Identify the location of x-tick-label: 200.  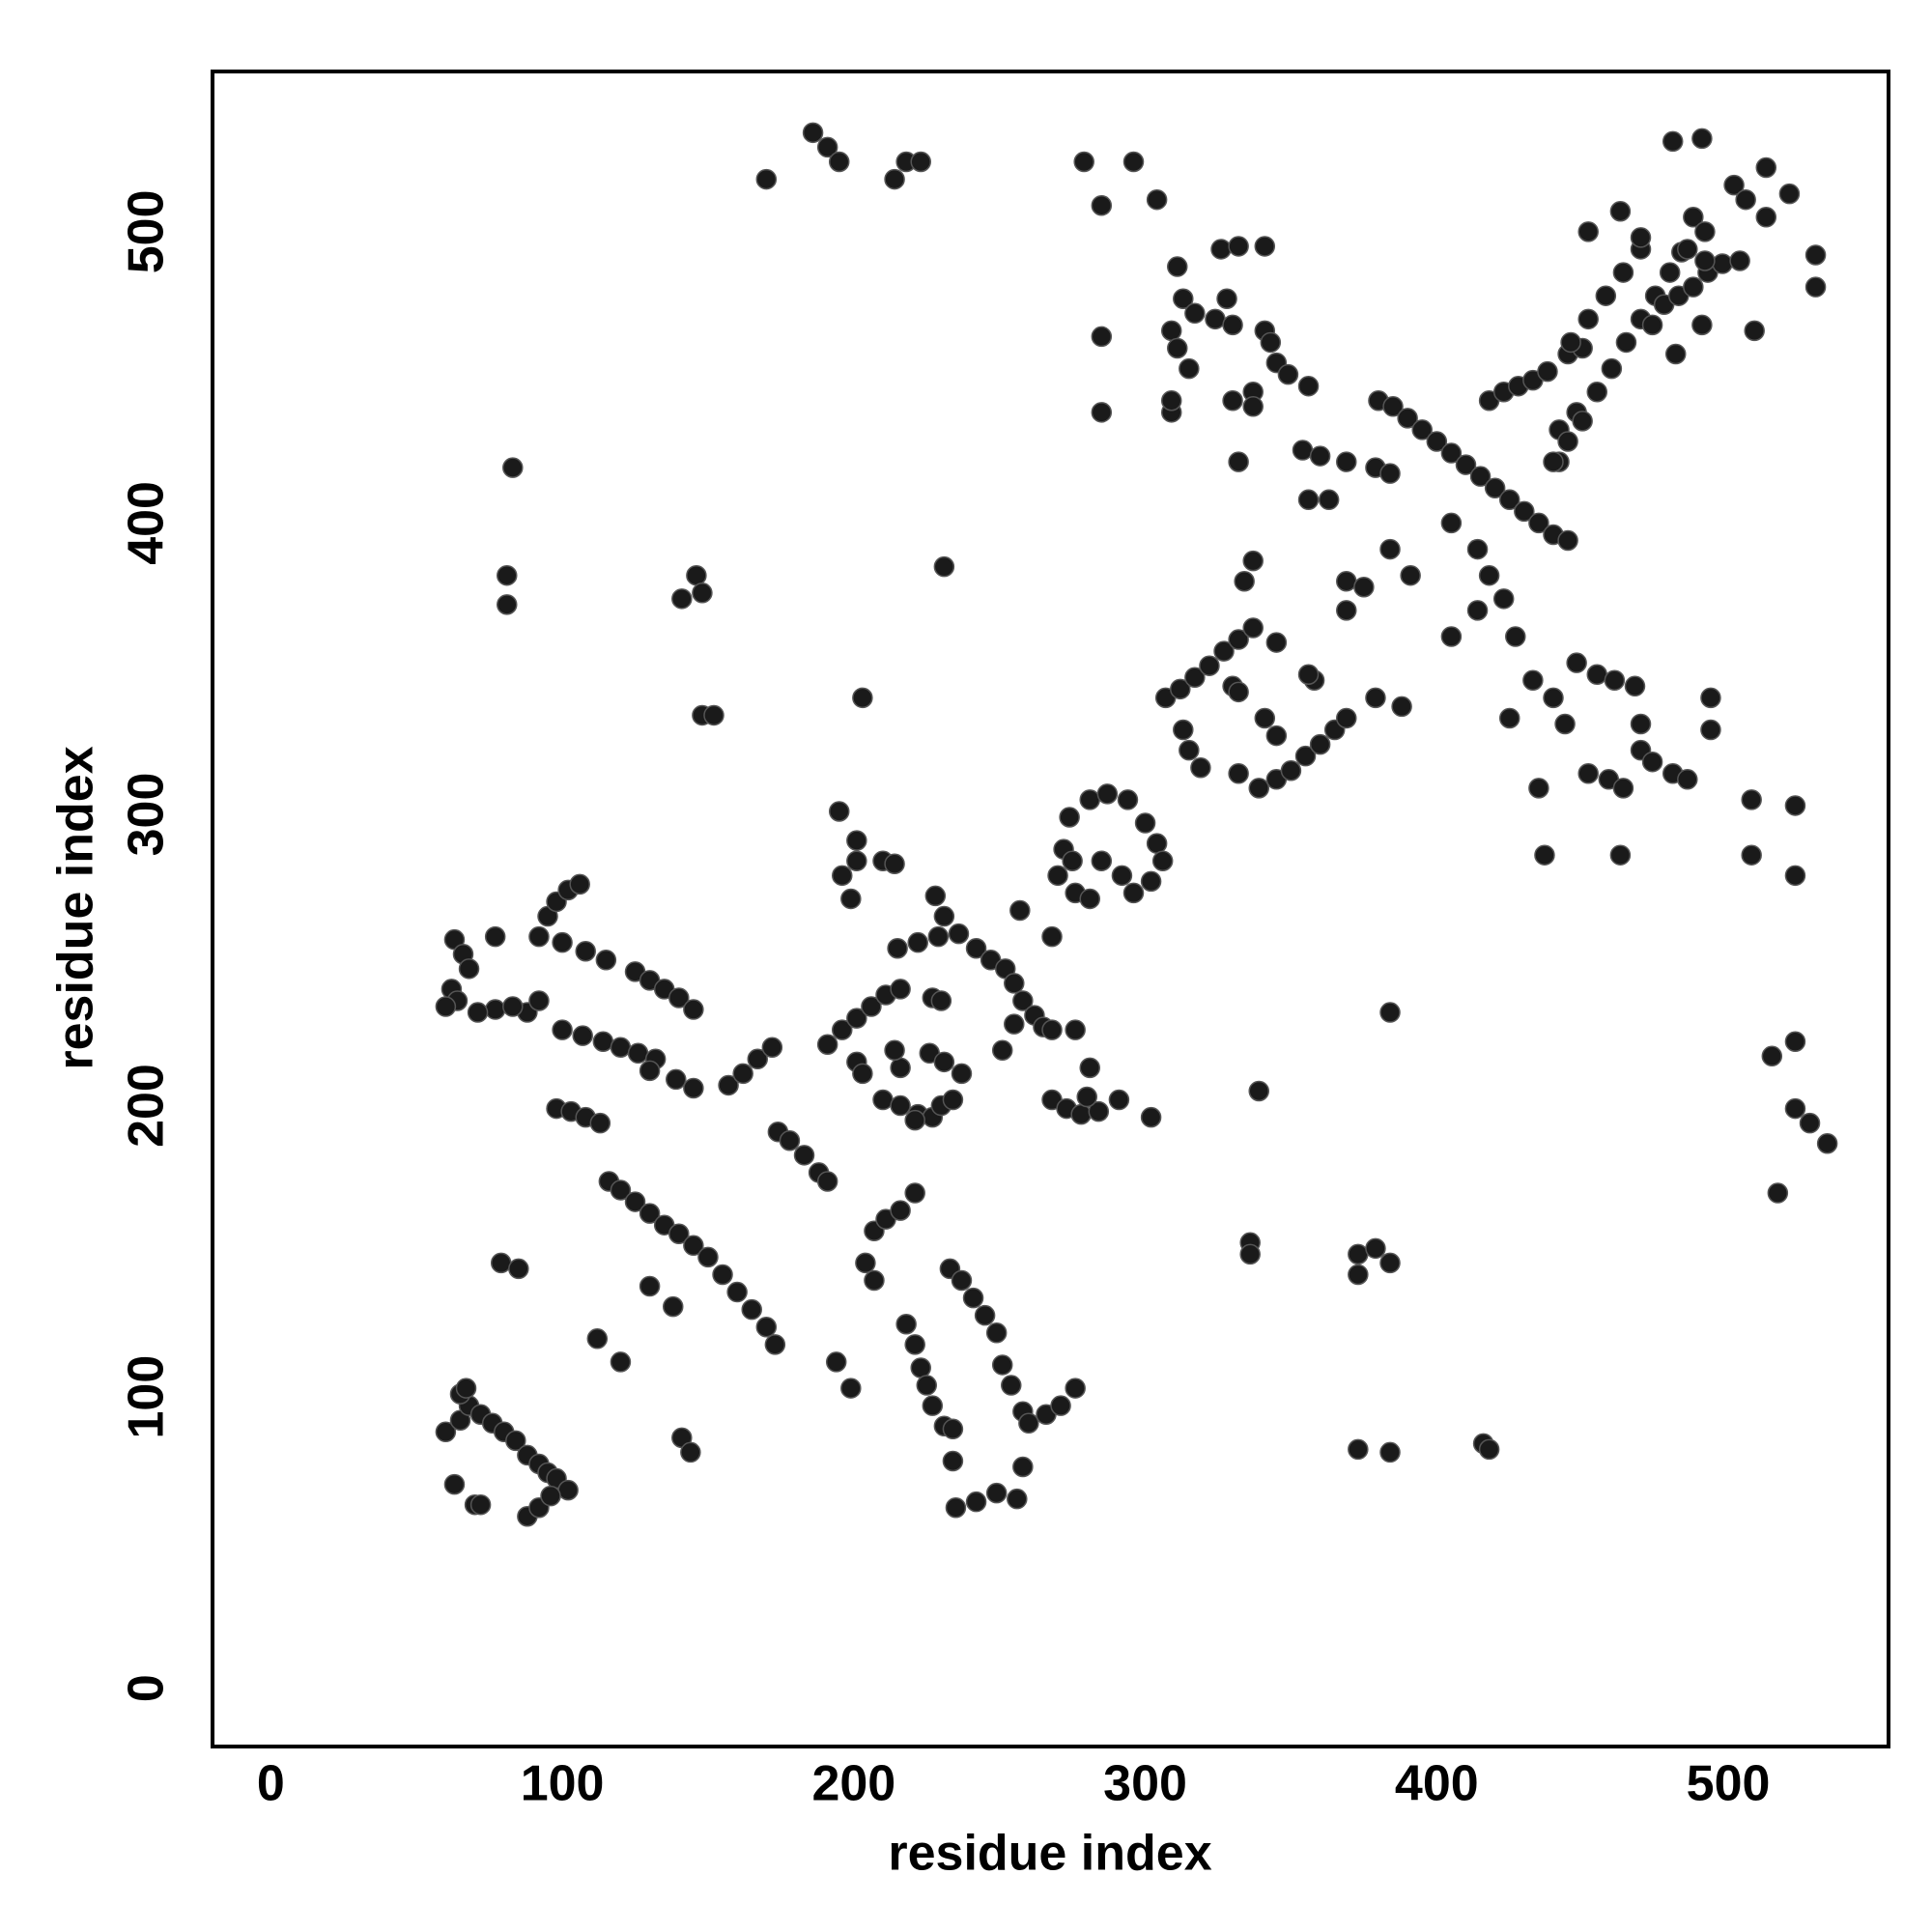
(853, 1784).